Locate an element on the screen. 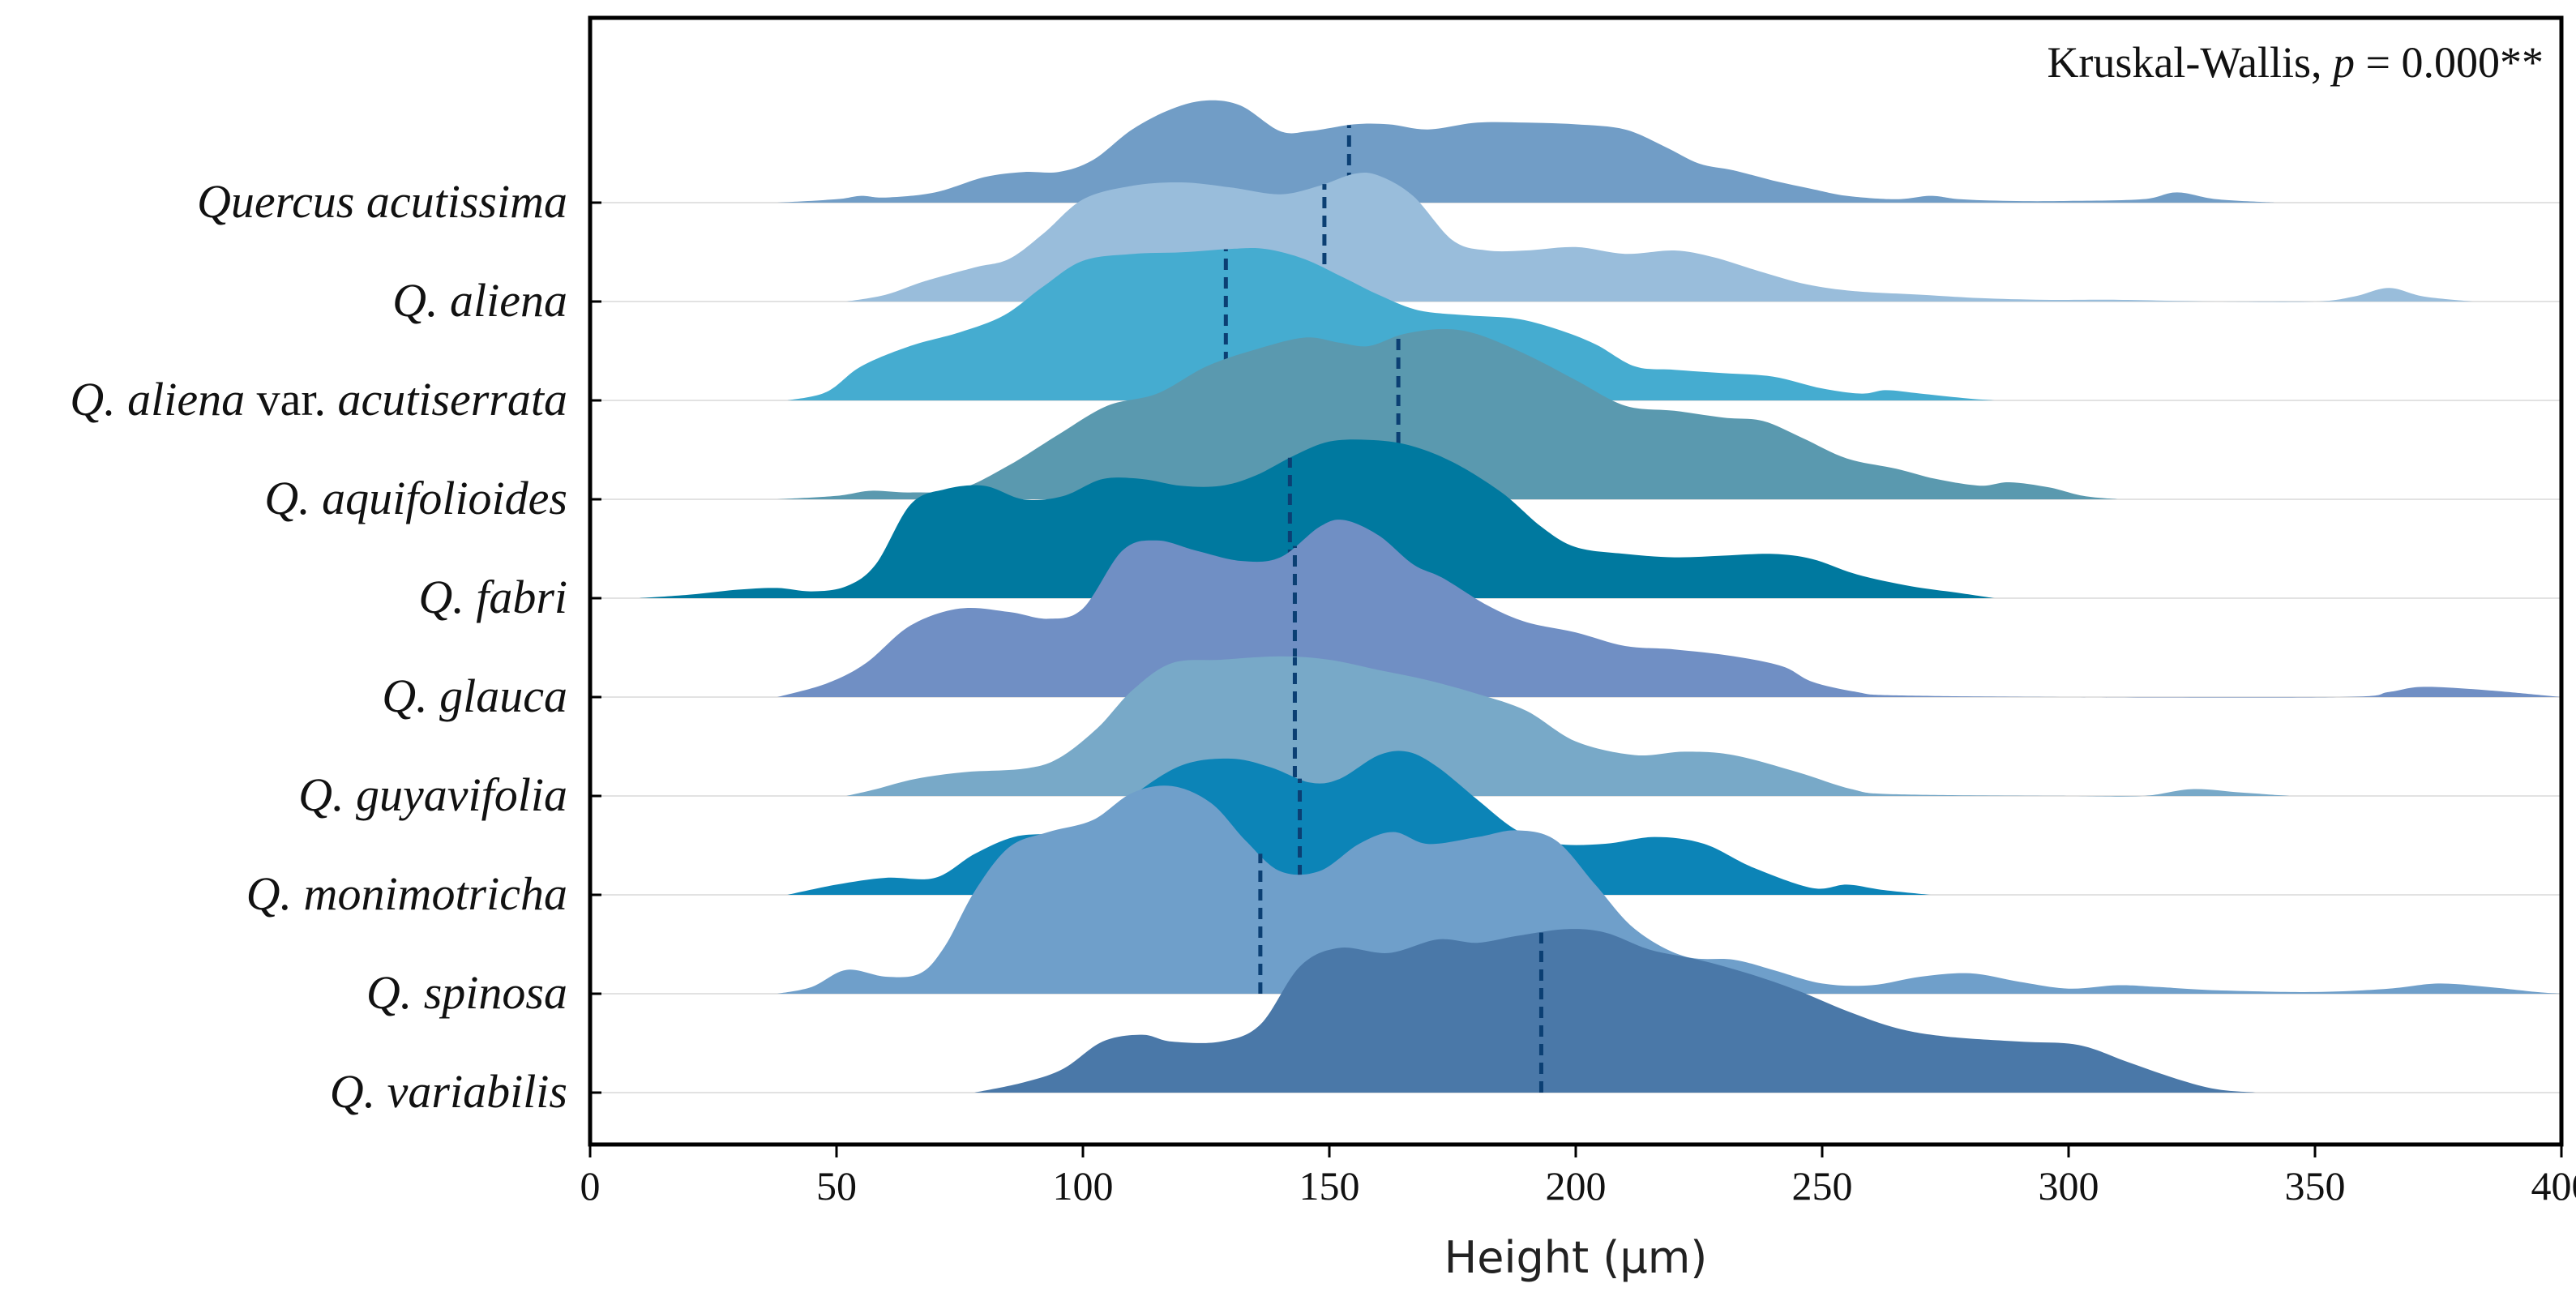 This screenshot has height=1292, width=2576. x-tick-label: 50 is located at coordinates (836, 1186).